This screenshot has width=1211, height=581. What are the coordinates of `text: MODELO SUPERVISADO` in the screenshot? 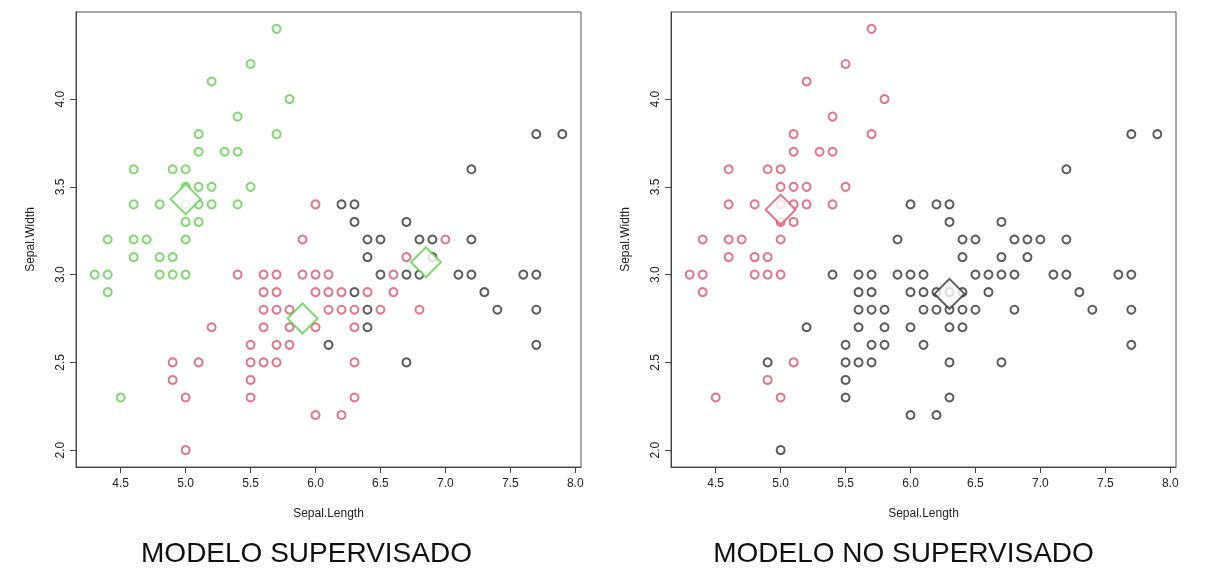 It's located at (306, 552).